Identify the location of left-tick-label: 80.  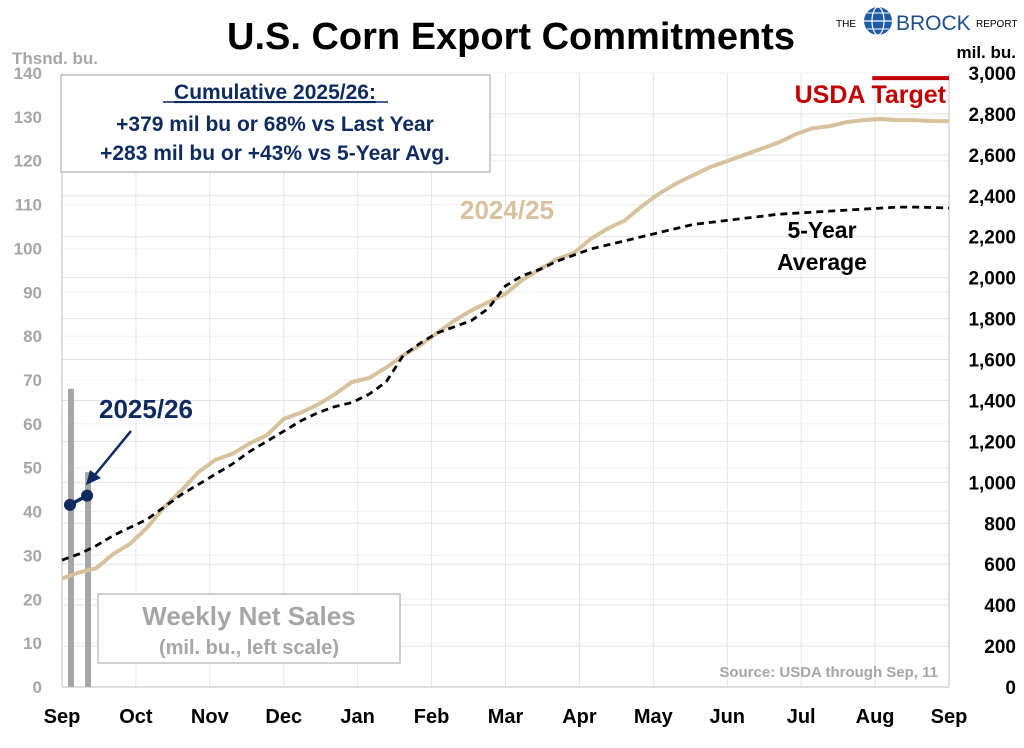
(32, 336).